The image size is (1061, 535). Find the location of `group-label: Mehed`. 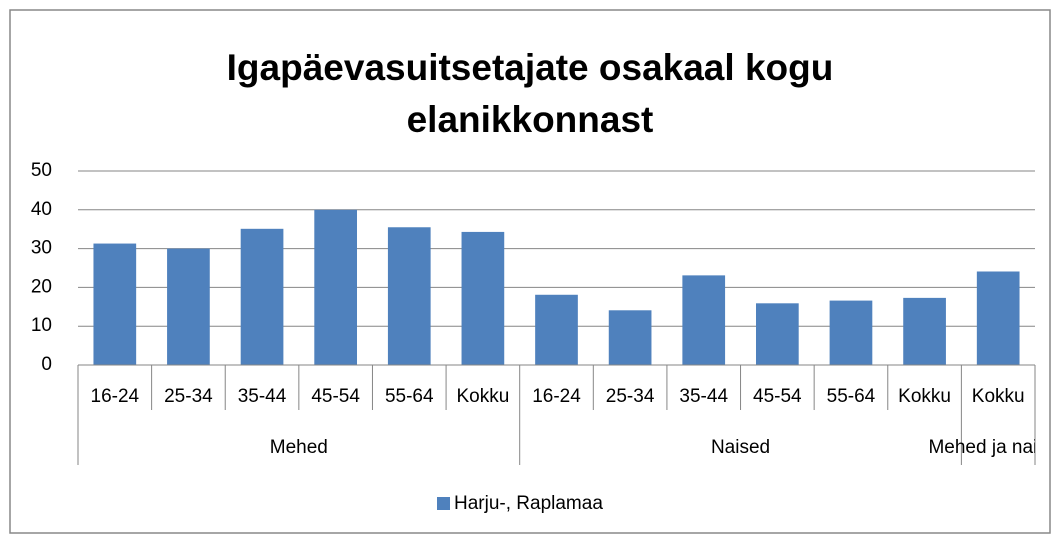

group-label: Mehed is located at coordinates (299, 447).